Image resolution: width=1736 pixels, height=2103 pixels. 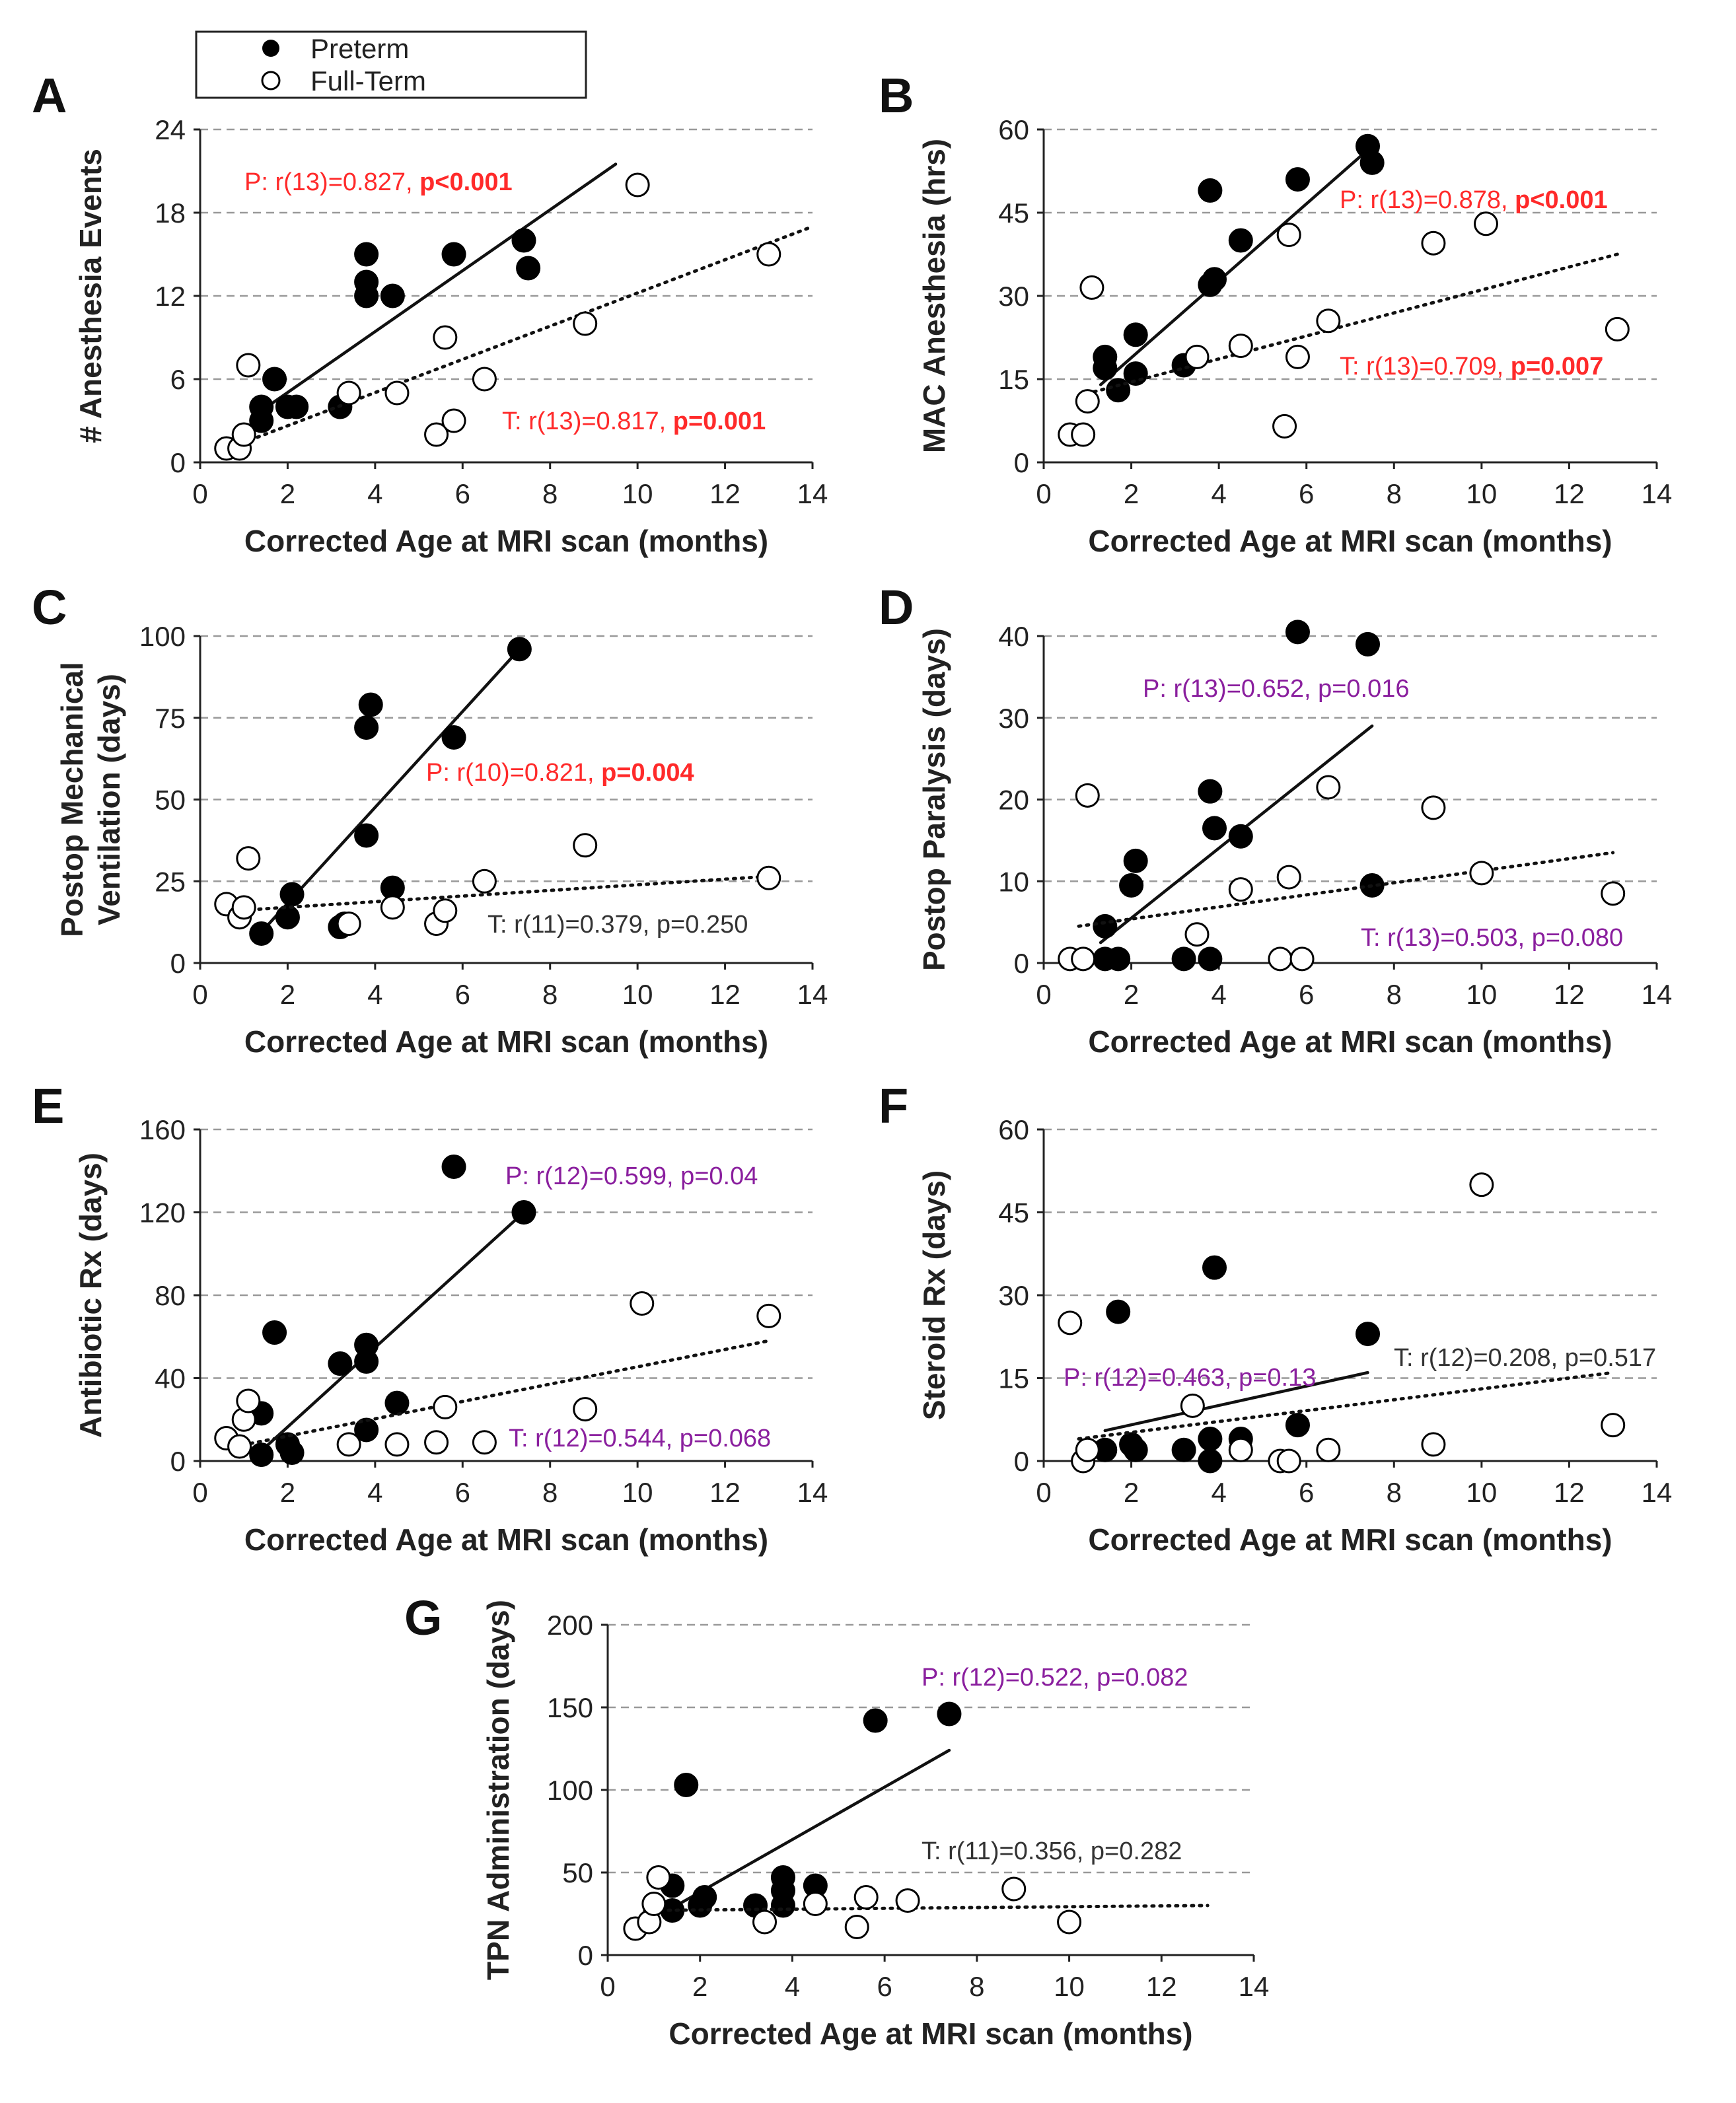 I want to click on x-tick-label: 10, so click(x=637, y=995).